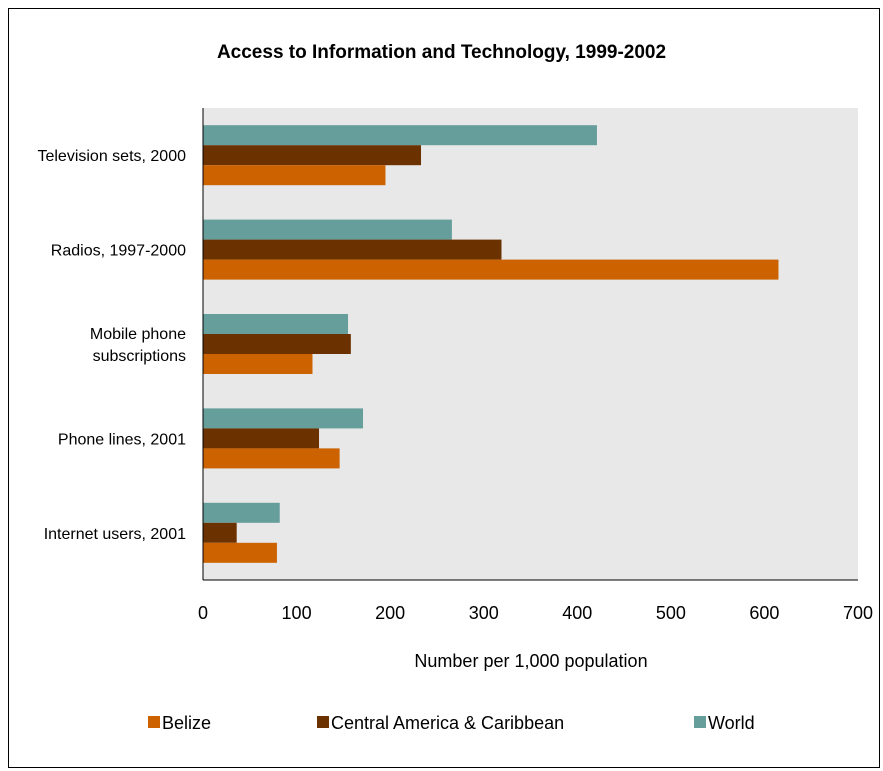  Describe the element at coordinates (138, 345) in the screenshot. I see `y-tick-label: Mobile phone subscriptions` at that location.